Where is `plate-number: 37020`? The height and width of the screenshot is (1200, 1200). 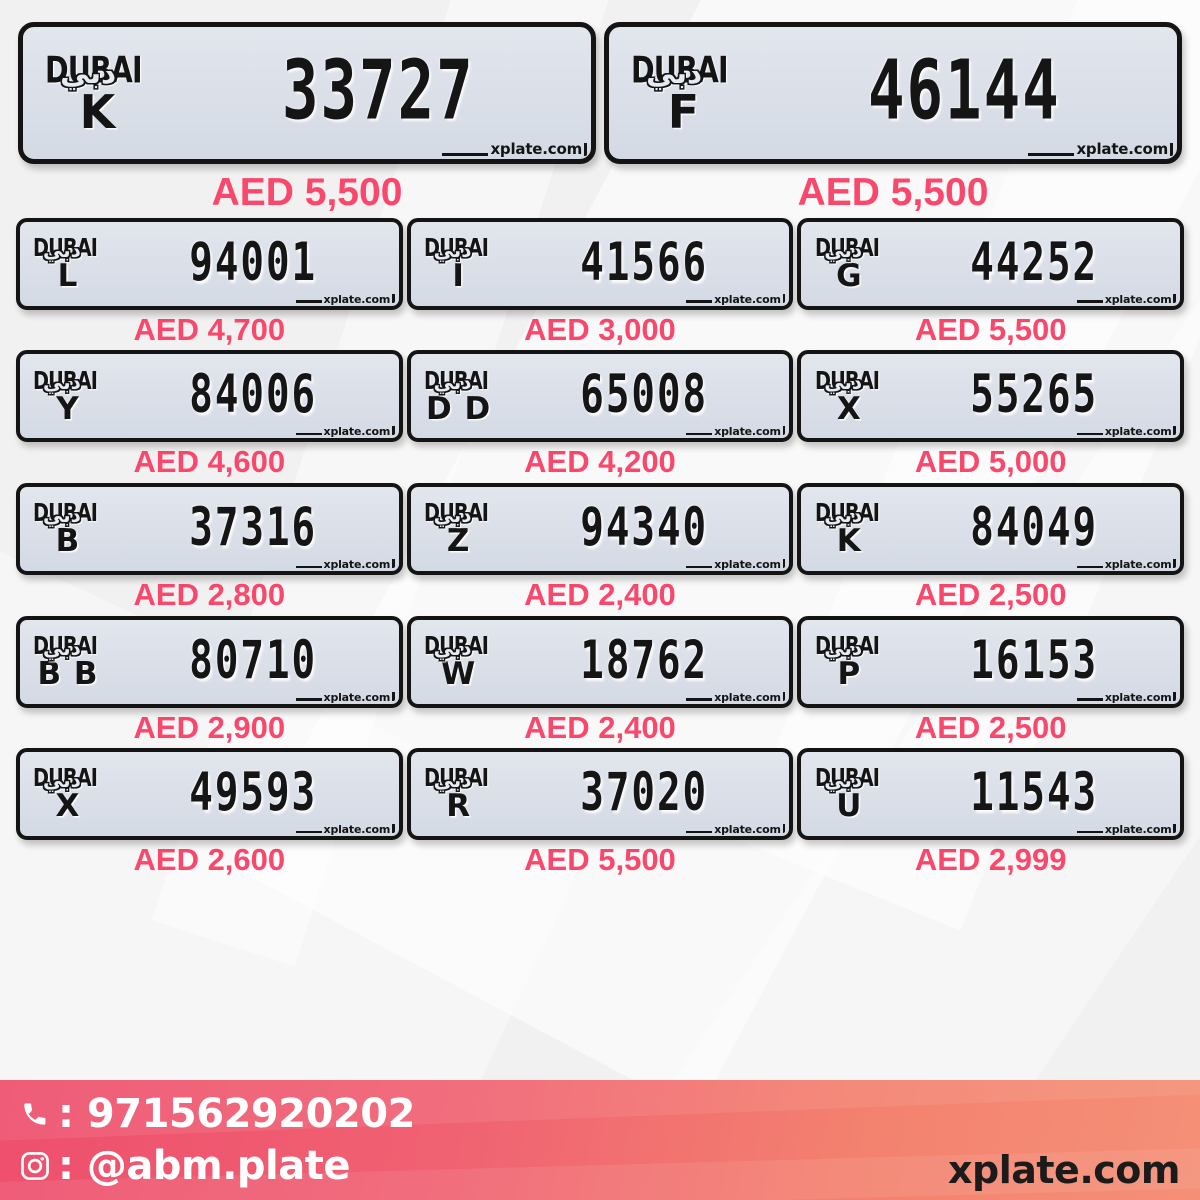
plate-number: 37020 is located at coordinates (644, 793).